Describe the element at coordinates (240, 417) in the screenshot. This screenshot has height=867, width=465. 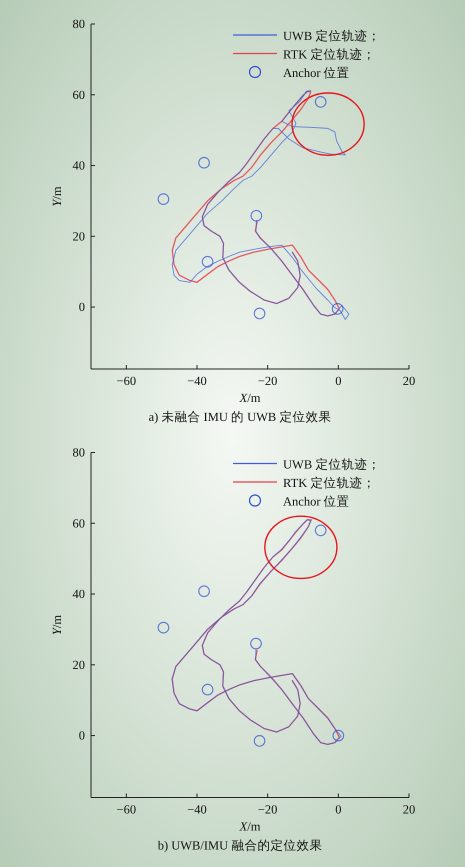
I see `text: a) 未融合 IMU 的 UWB 定位效果` at that location.